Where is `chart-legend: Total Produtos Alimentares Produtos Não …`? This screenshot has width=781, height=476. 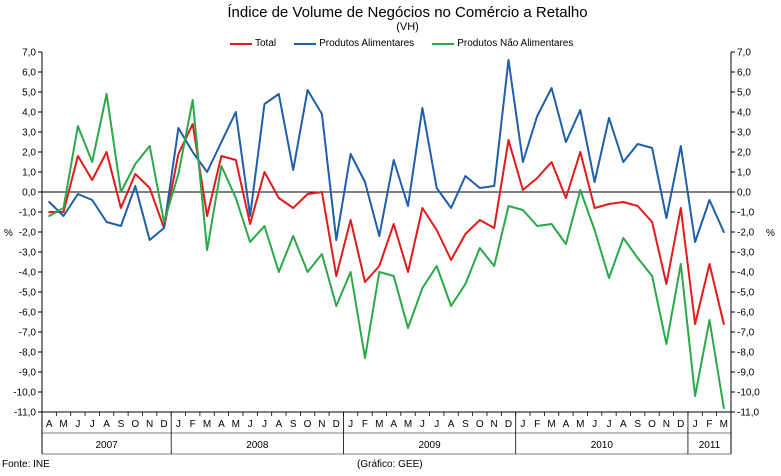
chart-legend: Total Produtos Alimentares Produtos Não … is located at coordinates (410, 43).